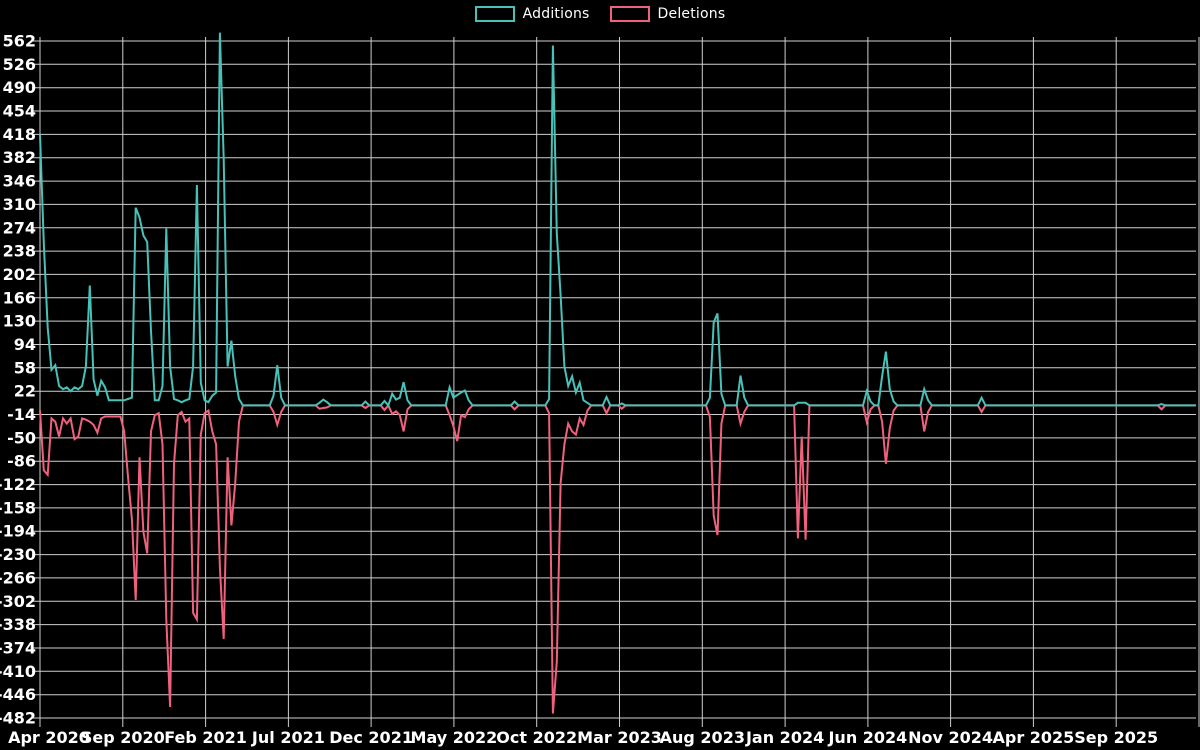 This screenshot has height=750, width=1200. What do you see at coordinates (205, 737) in the screenshot?
I see `x-tick-label: Feb 2021` at bounding box center [205, 737].